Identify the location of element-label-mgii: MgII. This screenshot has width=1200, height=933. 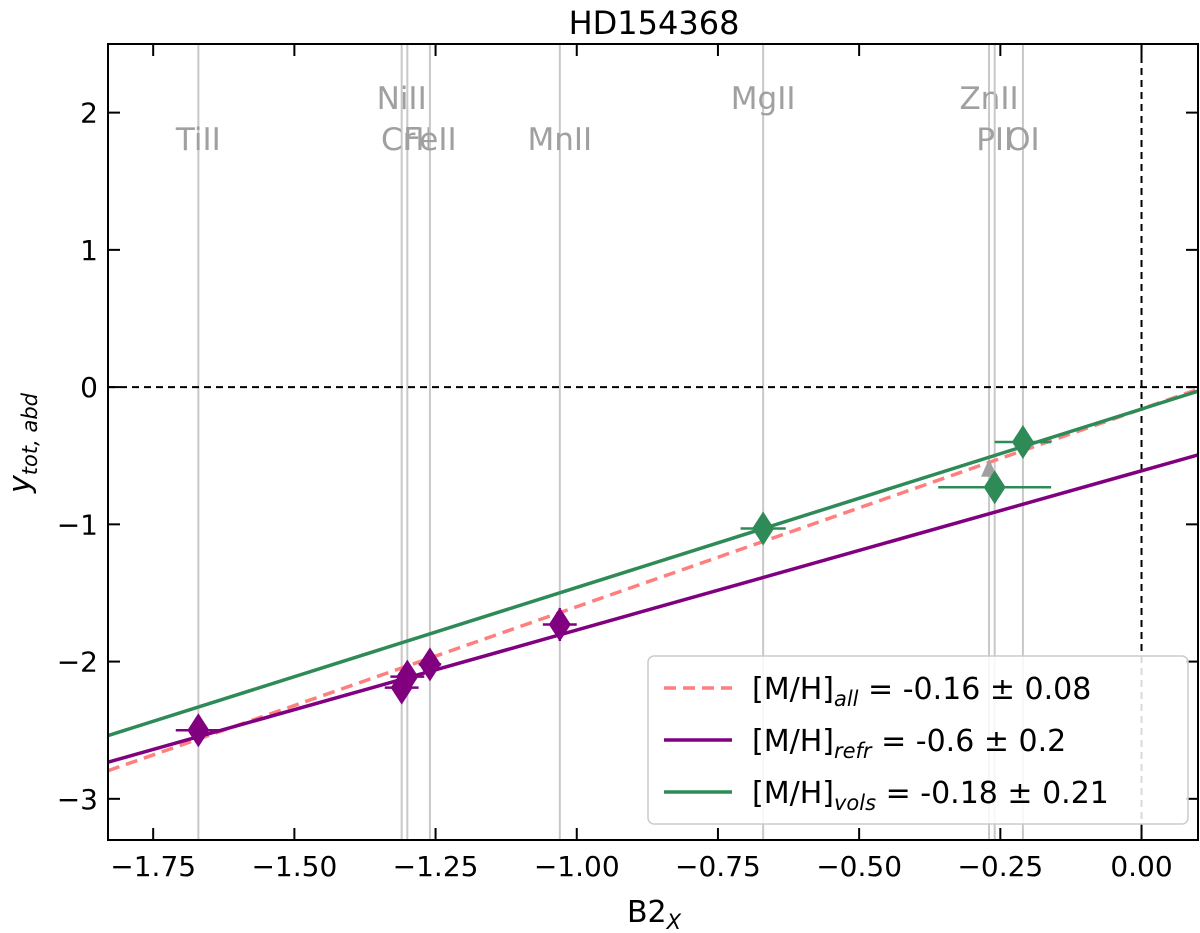
(763, 99).